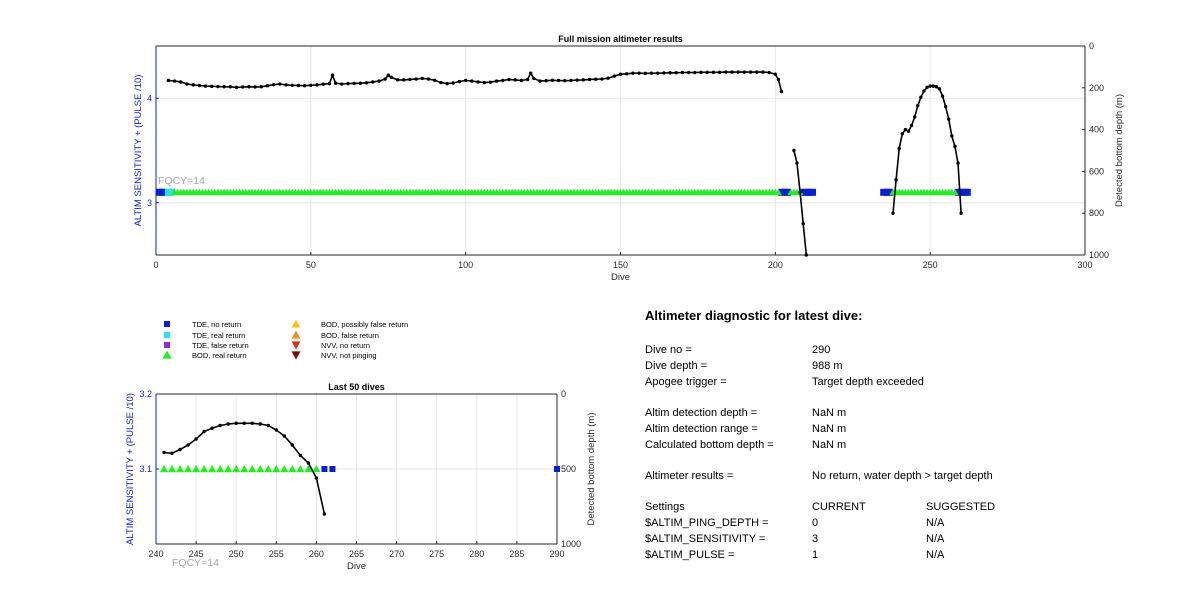 This screenshot has height=611, width=1200. I want to click on legend-label: TDE, false return, so click(220, 345).